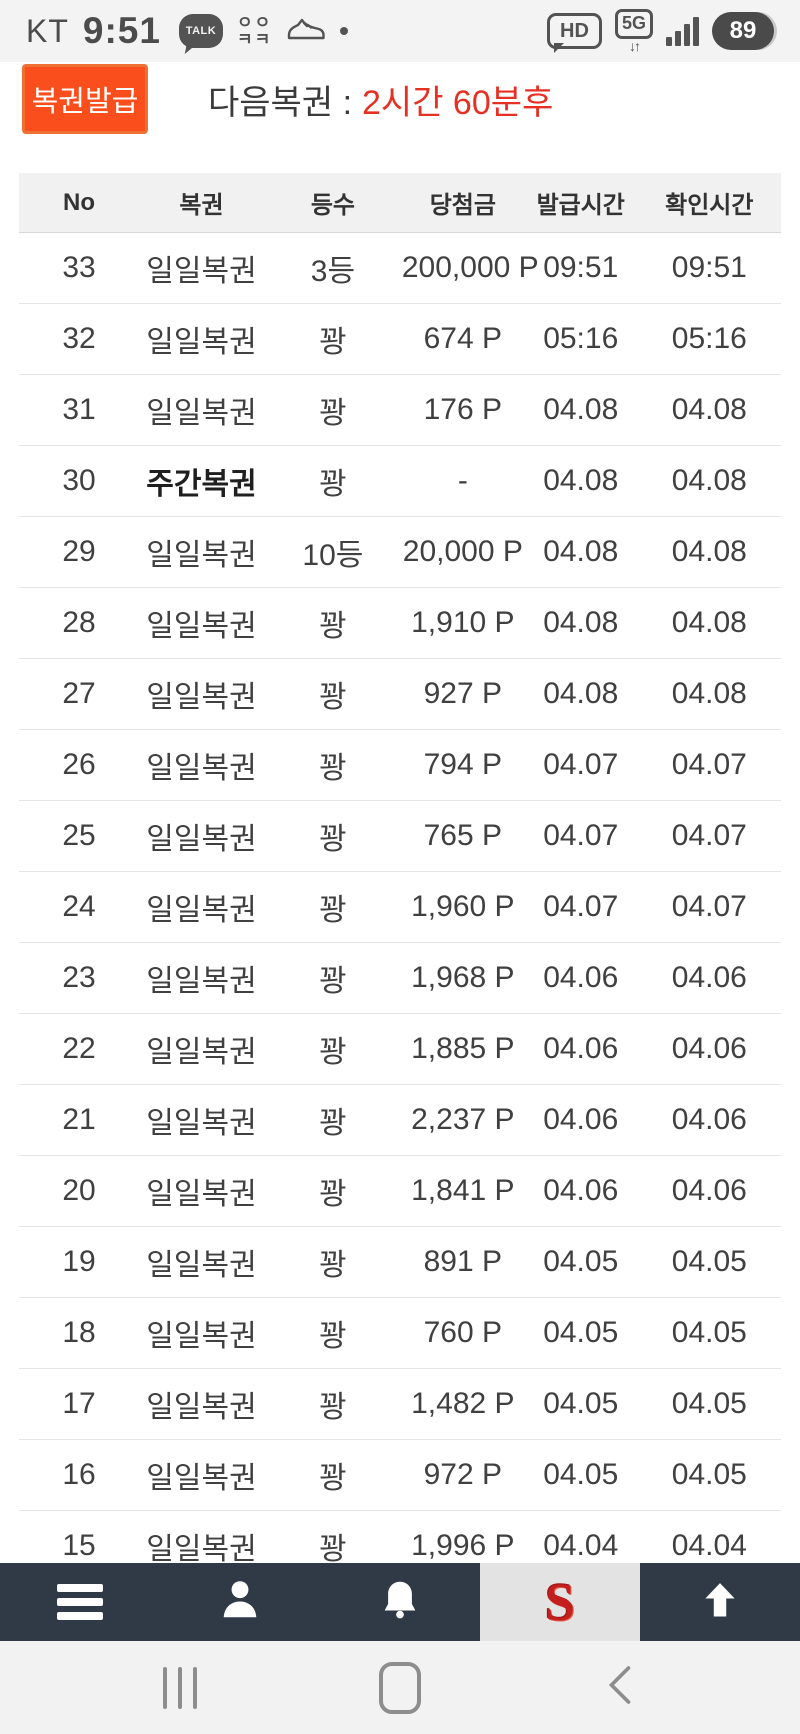 The height and width of the screenshot is (1734, 800). I want to click on recents-icon, so click(180, 1687).